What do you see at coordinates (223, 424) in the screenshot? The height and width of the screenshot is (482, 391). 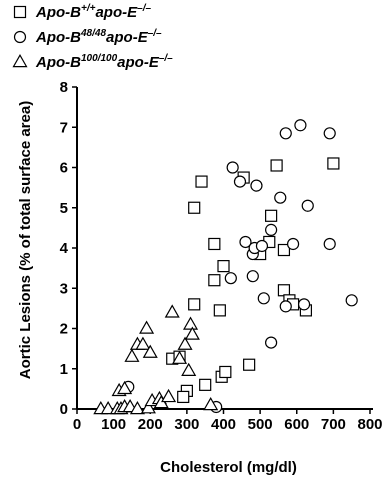 I see `x-tick-label: 400` at bounding box center [223, 424].